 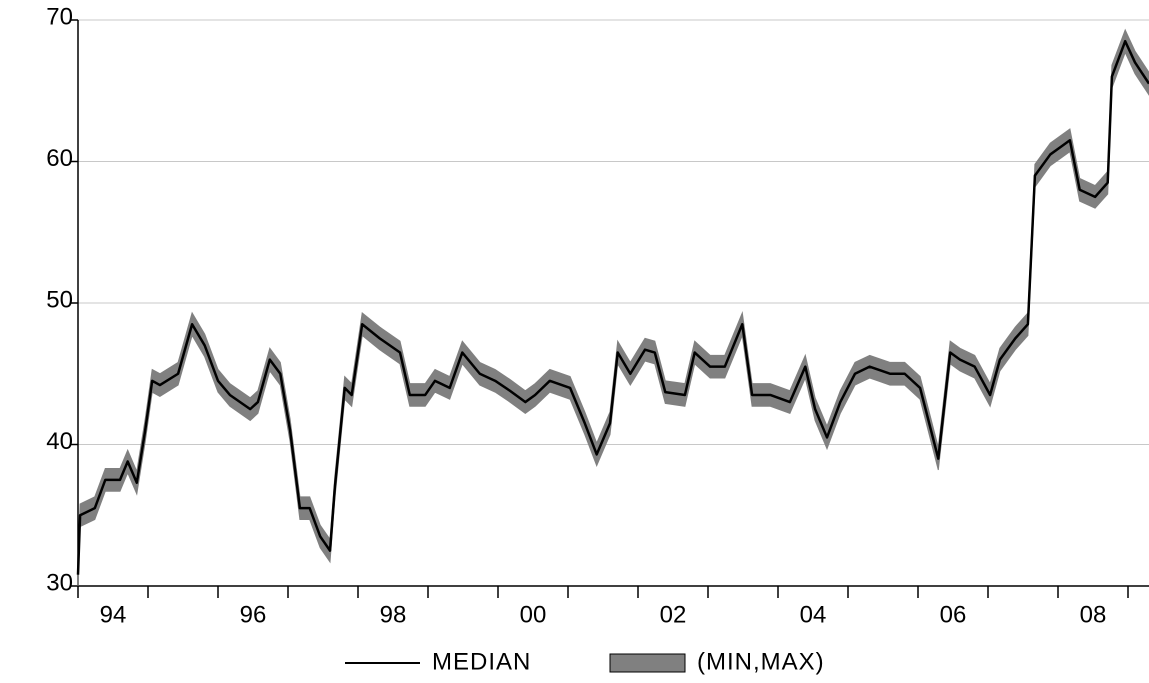 What do you see at coordinates (673, 614) in the screenshot?
I see `x-tick-label: 02` at bounding box center [673, 614].